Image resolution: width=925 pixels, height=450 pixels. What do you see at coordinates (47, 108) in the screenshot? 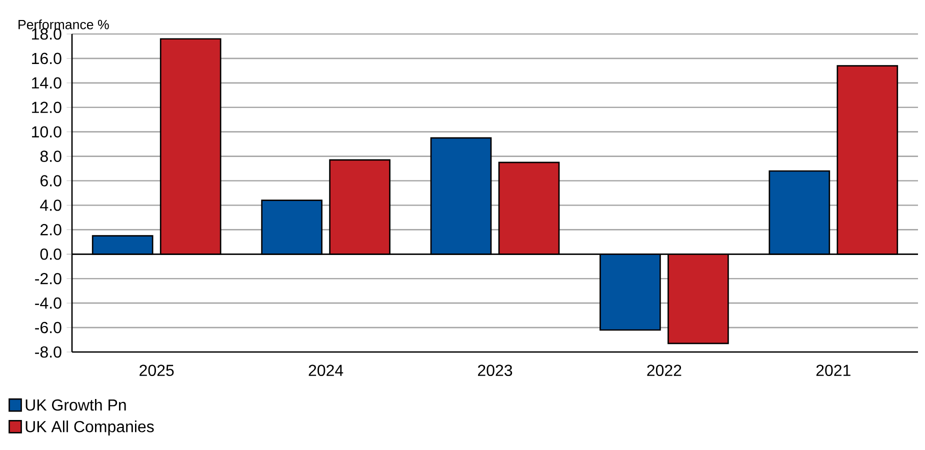
I see `y-tick-label: 12.0` at bounding box center [47, 108].